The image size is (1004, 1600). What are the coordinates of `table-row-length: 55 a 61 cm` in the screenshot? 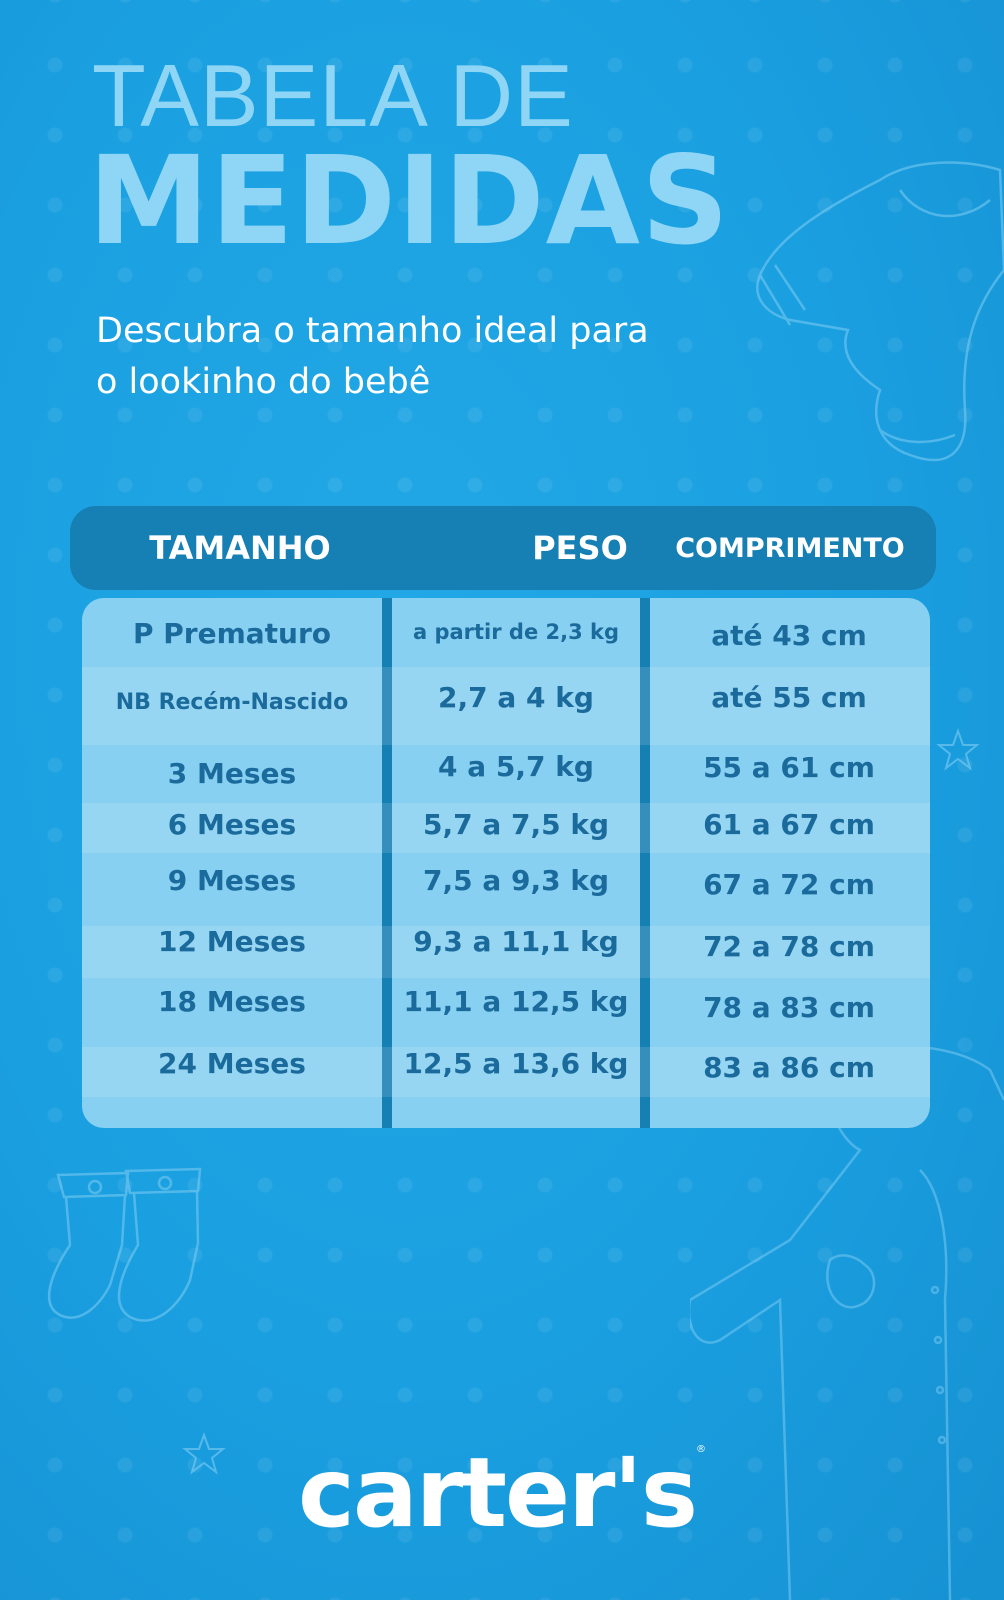 It's located at (789, 767).